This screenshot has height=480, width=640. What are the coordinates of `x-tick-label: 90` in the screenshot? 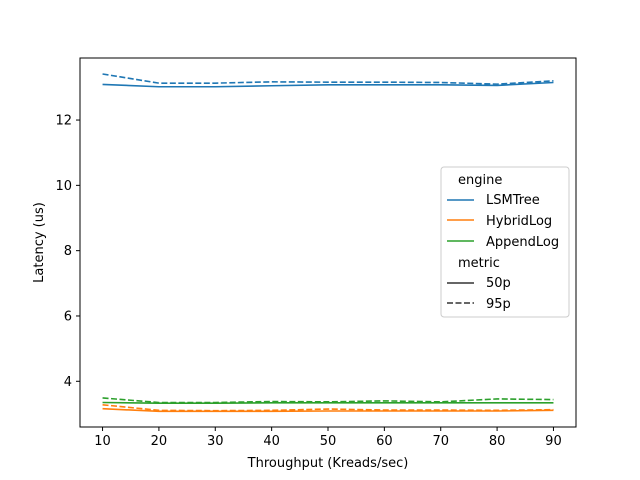 It's located at (553, 441).